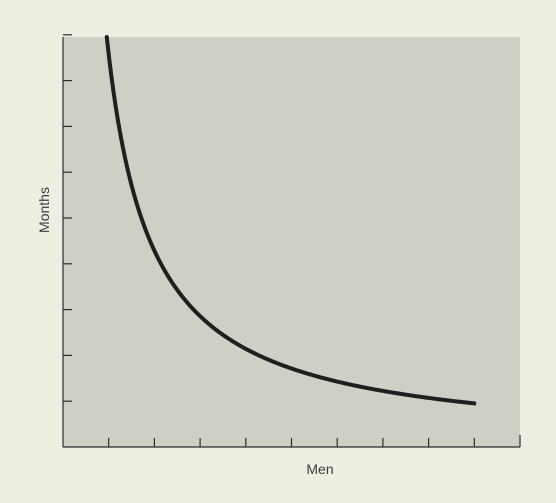 This screenshot has width=556, height=503. Describe the element at coordinates (319, 469) in the screenshot. I see `x-axis-label: Men` at that location.